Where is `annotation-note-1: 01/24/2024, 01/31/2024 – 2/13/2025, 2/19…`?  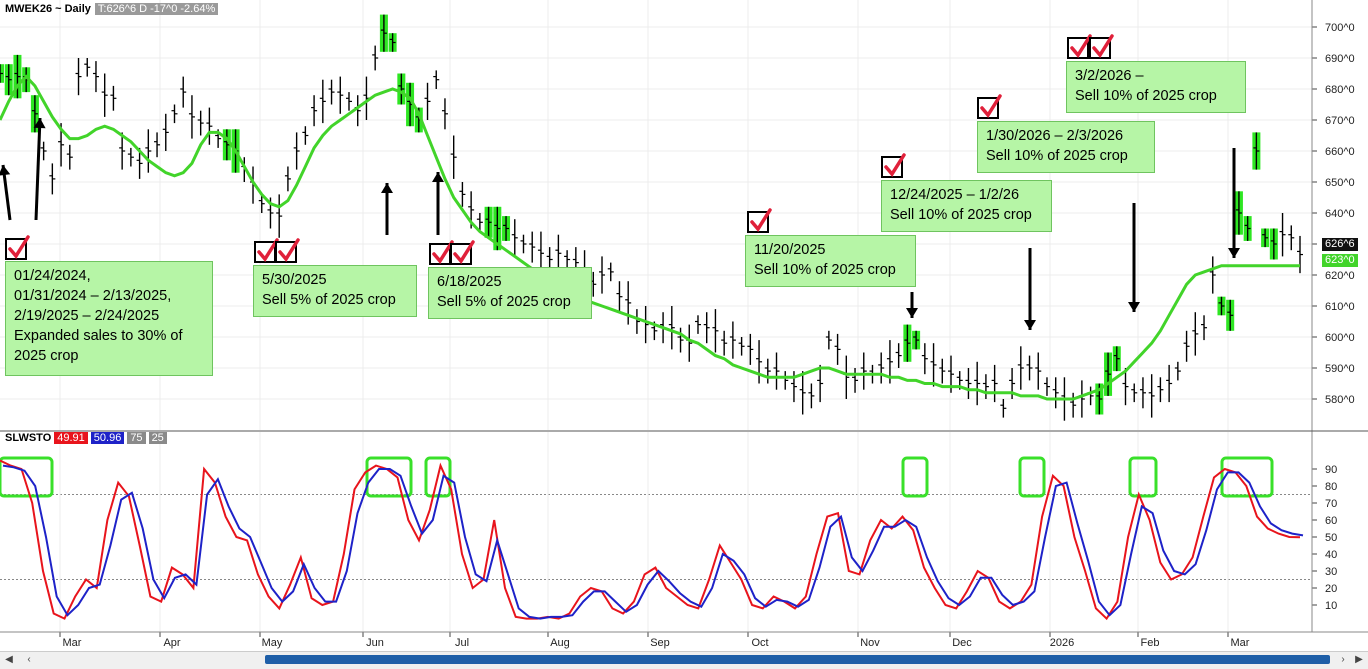 annotation-note-1: 01/24/2024, 01/31/2024 – 2/13/2025, 2/19… is located at coordinates (109, 318).